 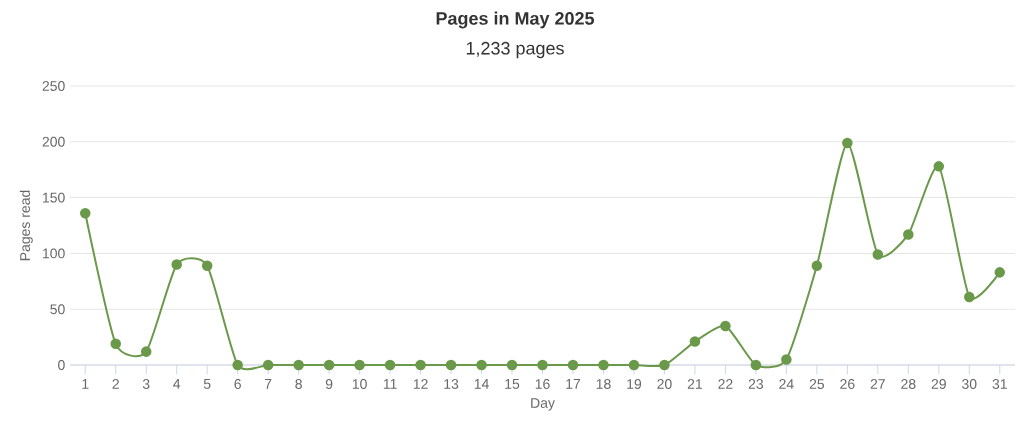 I want to click on x-tick-label: 14, so click(x=481, y=384).